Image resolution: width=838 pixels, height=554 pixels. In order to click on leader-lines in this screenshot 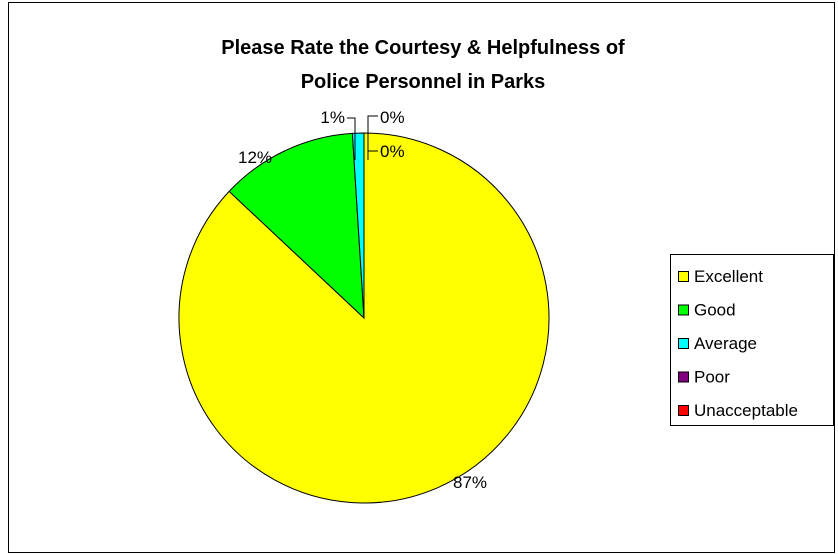, I will do `click(362, 137)`.